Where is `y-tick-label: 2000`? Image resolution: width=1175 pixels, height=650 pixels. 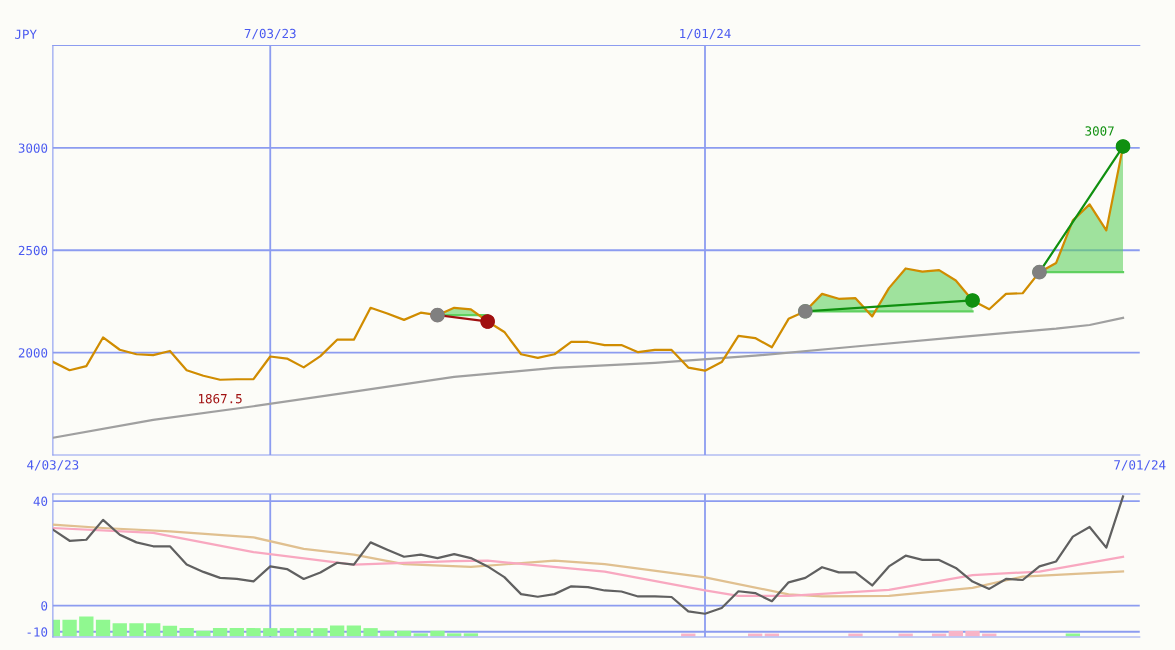
y-tick-label: 2000 is located at coordinates (33, 353).